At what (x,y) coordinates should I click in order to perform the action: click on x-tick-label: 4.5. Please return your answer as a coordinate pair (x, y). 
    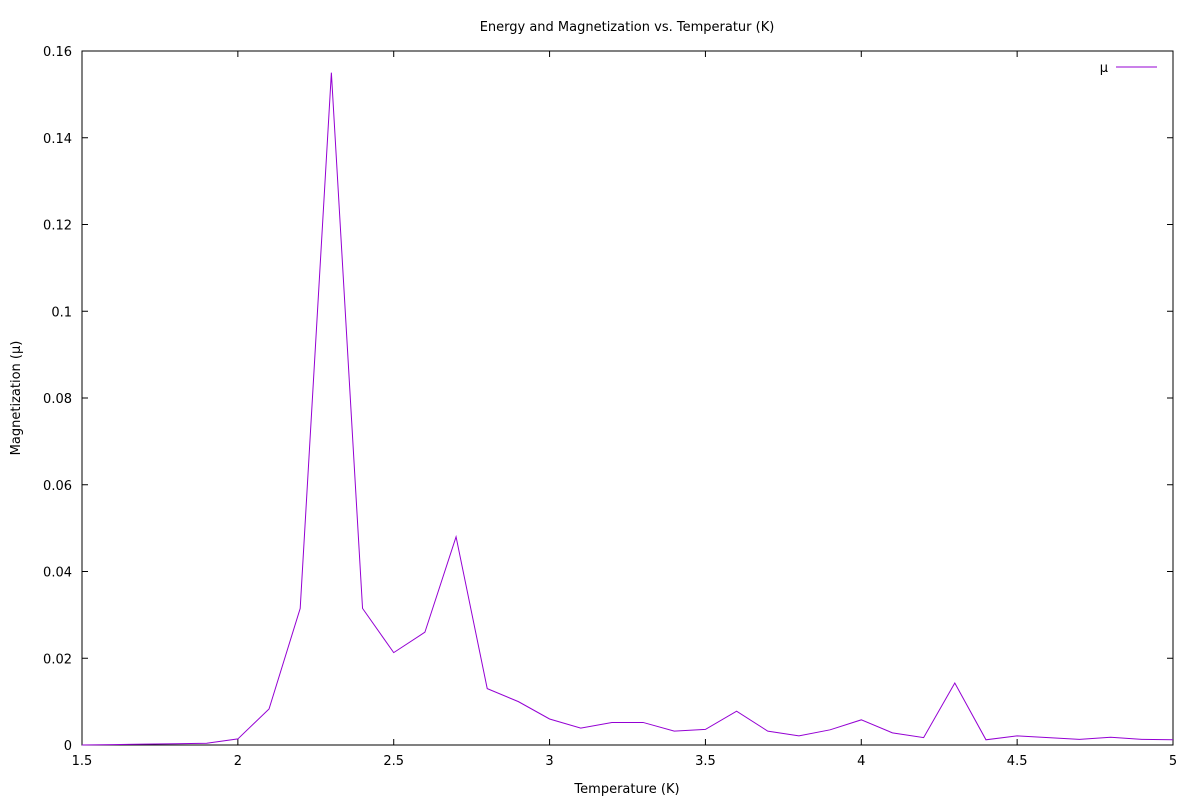
    Looking at the image, I should click on (1017, 761).